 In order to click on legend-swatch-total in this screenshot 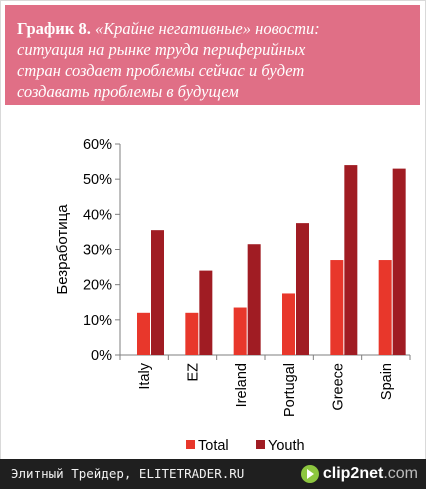, I will do `click(190, 444)`.